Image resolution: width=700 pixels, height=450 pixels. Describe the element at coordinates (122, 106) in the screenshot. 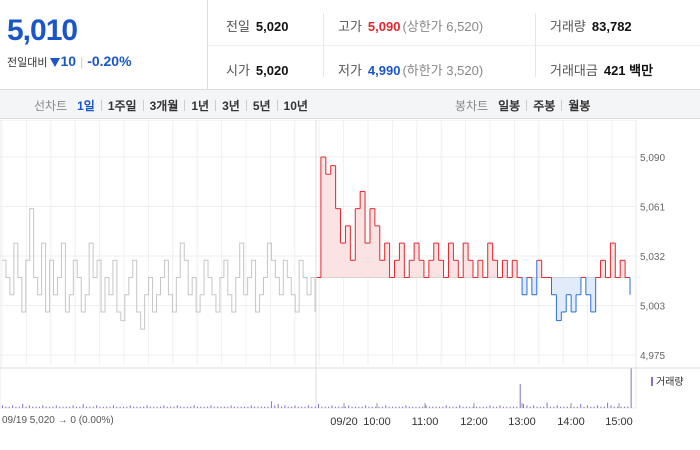

I see `tab-1w: 1주일` at that location.